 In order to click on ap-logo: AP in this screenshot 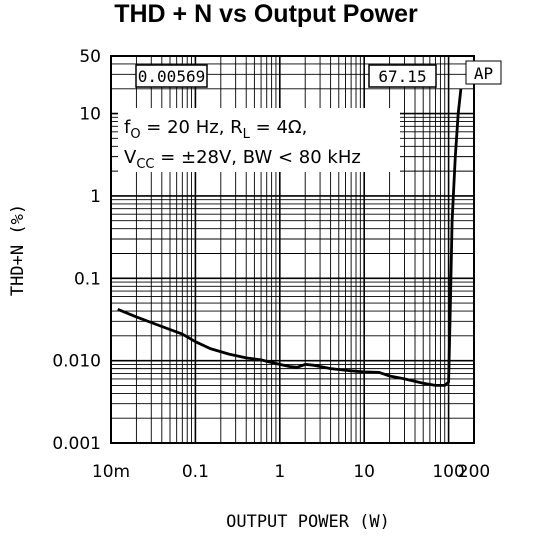, I will do `click(483, 73)`.